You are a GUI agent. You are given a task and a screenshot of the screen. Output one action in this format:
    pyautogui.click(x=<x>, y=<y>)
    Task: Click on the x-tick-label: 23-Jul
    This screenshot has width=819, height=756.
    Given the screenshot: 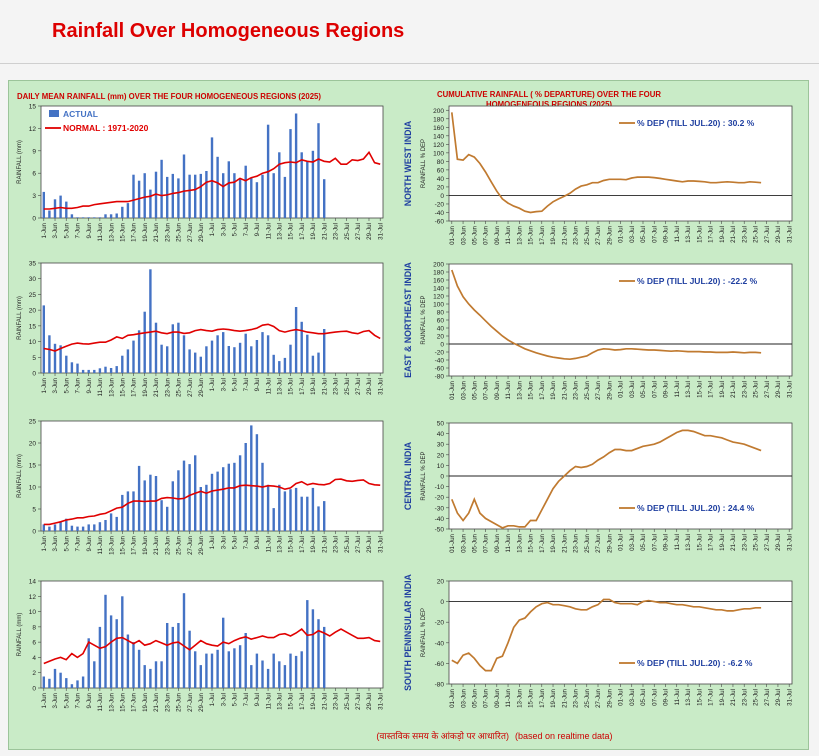 What is the action you would take?
    pyautogui.click(x=744, y=389)
    